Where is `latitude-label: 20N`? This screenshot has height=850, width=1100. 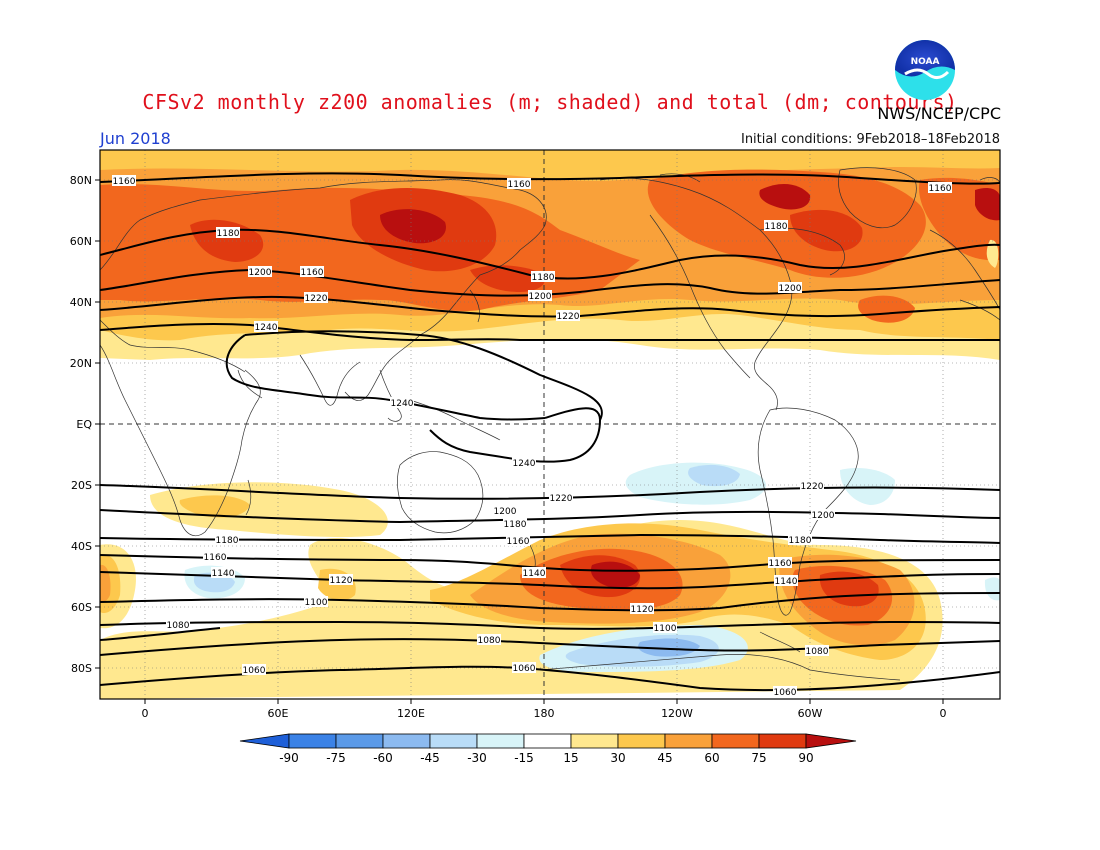
latitude-label: 20N is located at coordinates (81, 363).